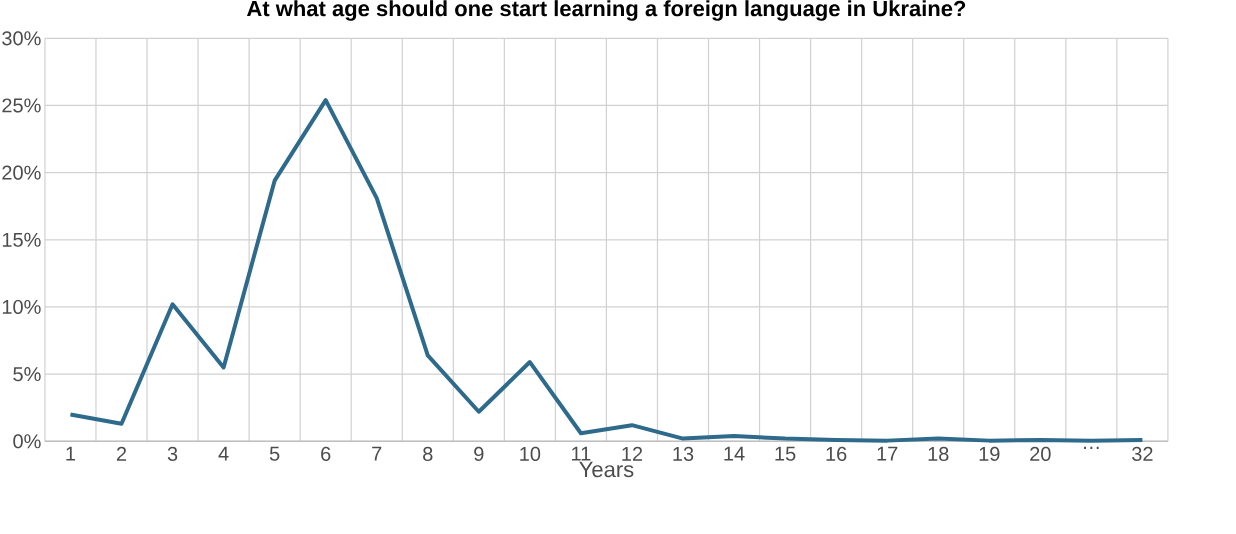  What do you see at coordinates (1142, 453) in the screenshot?
I see `x-tick-label: 32` at bounding box center [1142, 453].